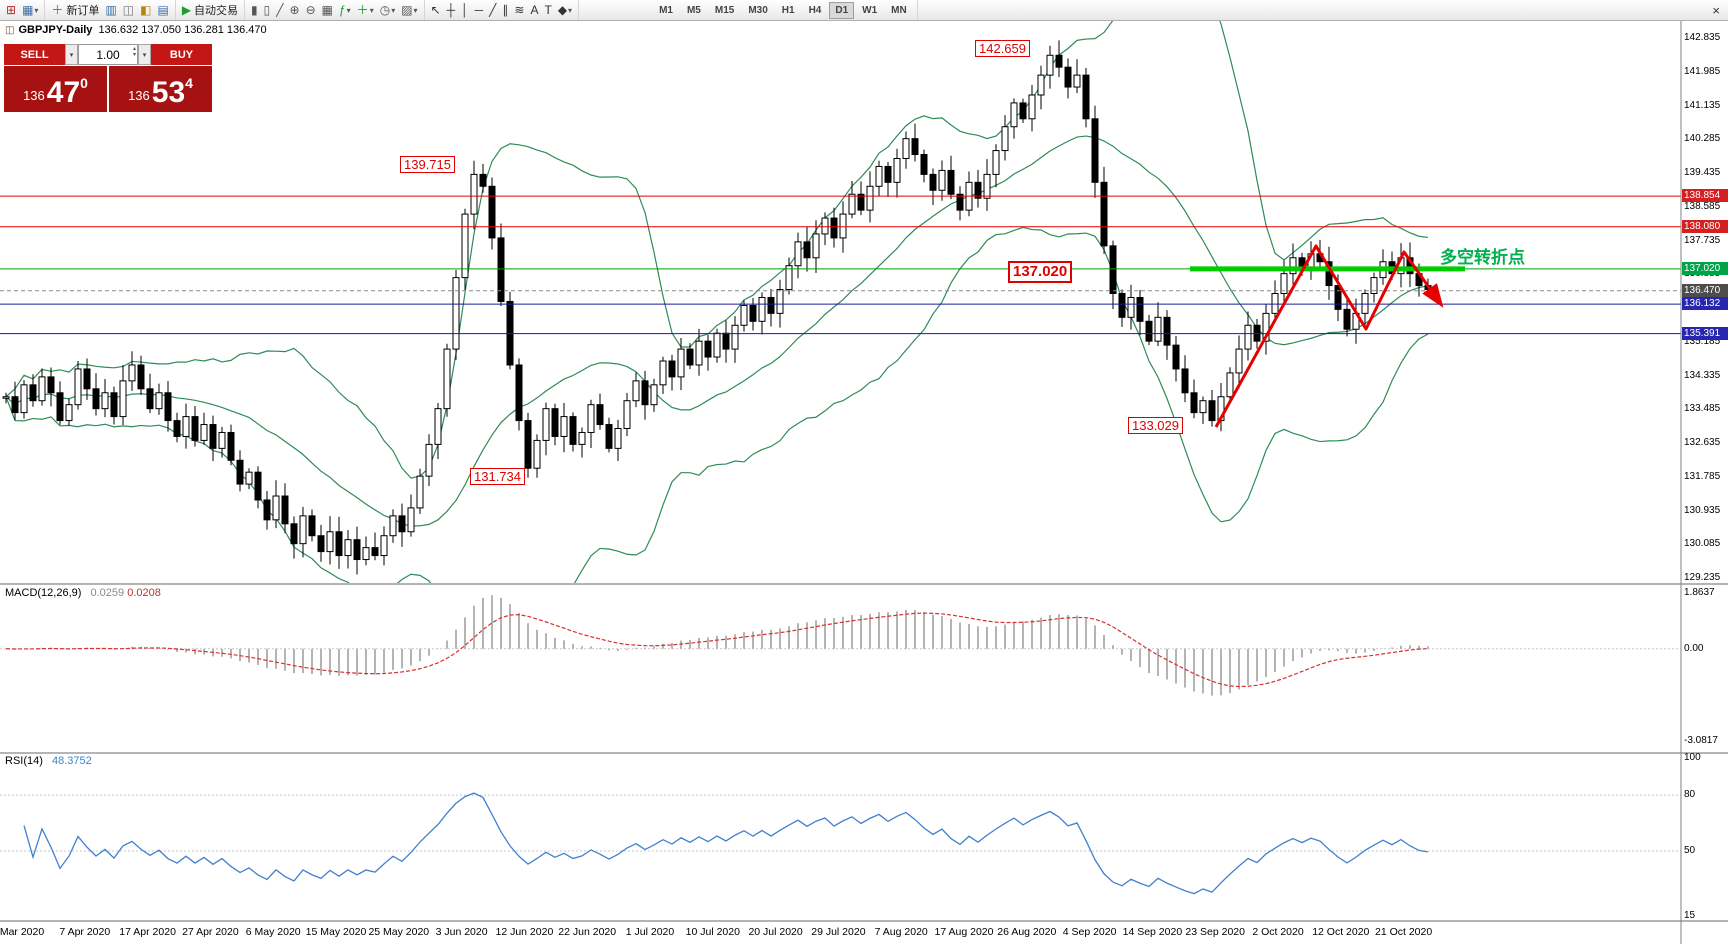 The image size is (1728, 944). I want to click on timeframe-m15: M15, so click(724, 10).